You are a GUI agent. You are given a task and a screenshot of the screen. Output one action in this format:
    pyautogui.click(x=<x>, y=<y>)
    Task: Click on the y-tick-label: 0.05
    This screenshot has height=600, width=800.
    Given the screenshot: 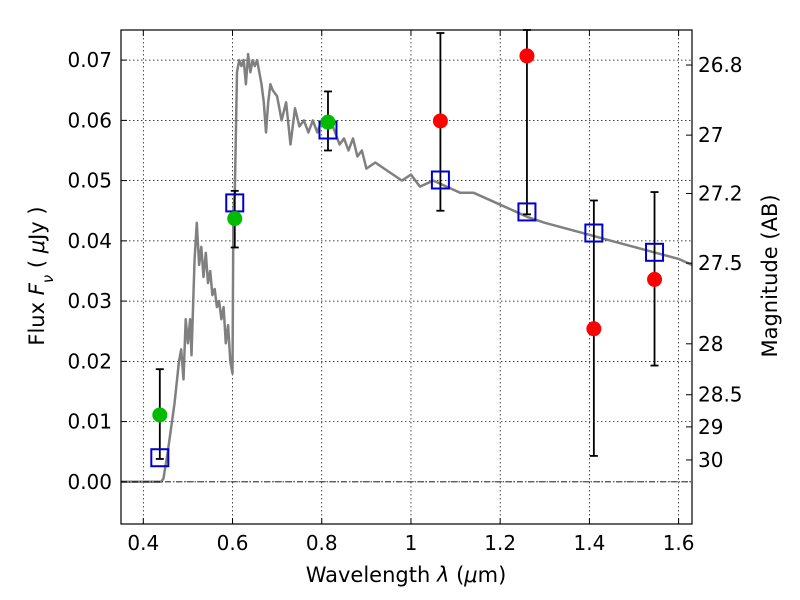 What is the action you would take?
    pyautogui.click(x=89, y=181)
    